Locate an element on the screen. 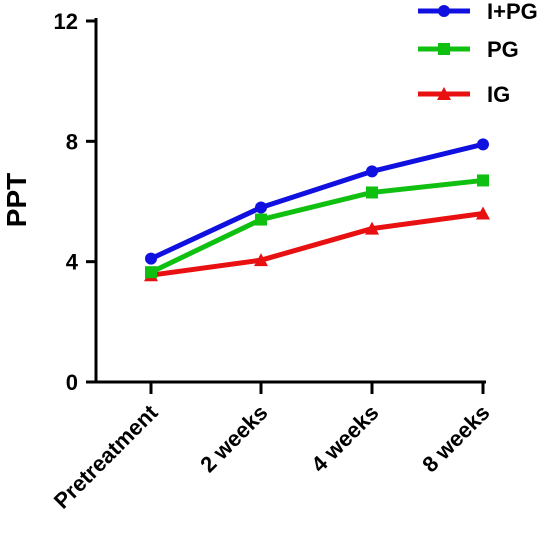  y-tick-label: 12 is located at coordinates (66, 21).